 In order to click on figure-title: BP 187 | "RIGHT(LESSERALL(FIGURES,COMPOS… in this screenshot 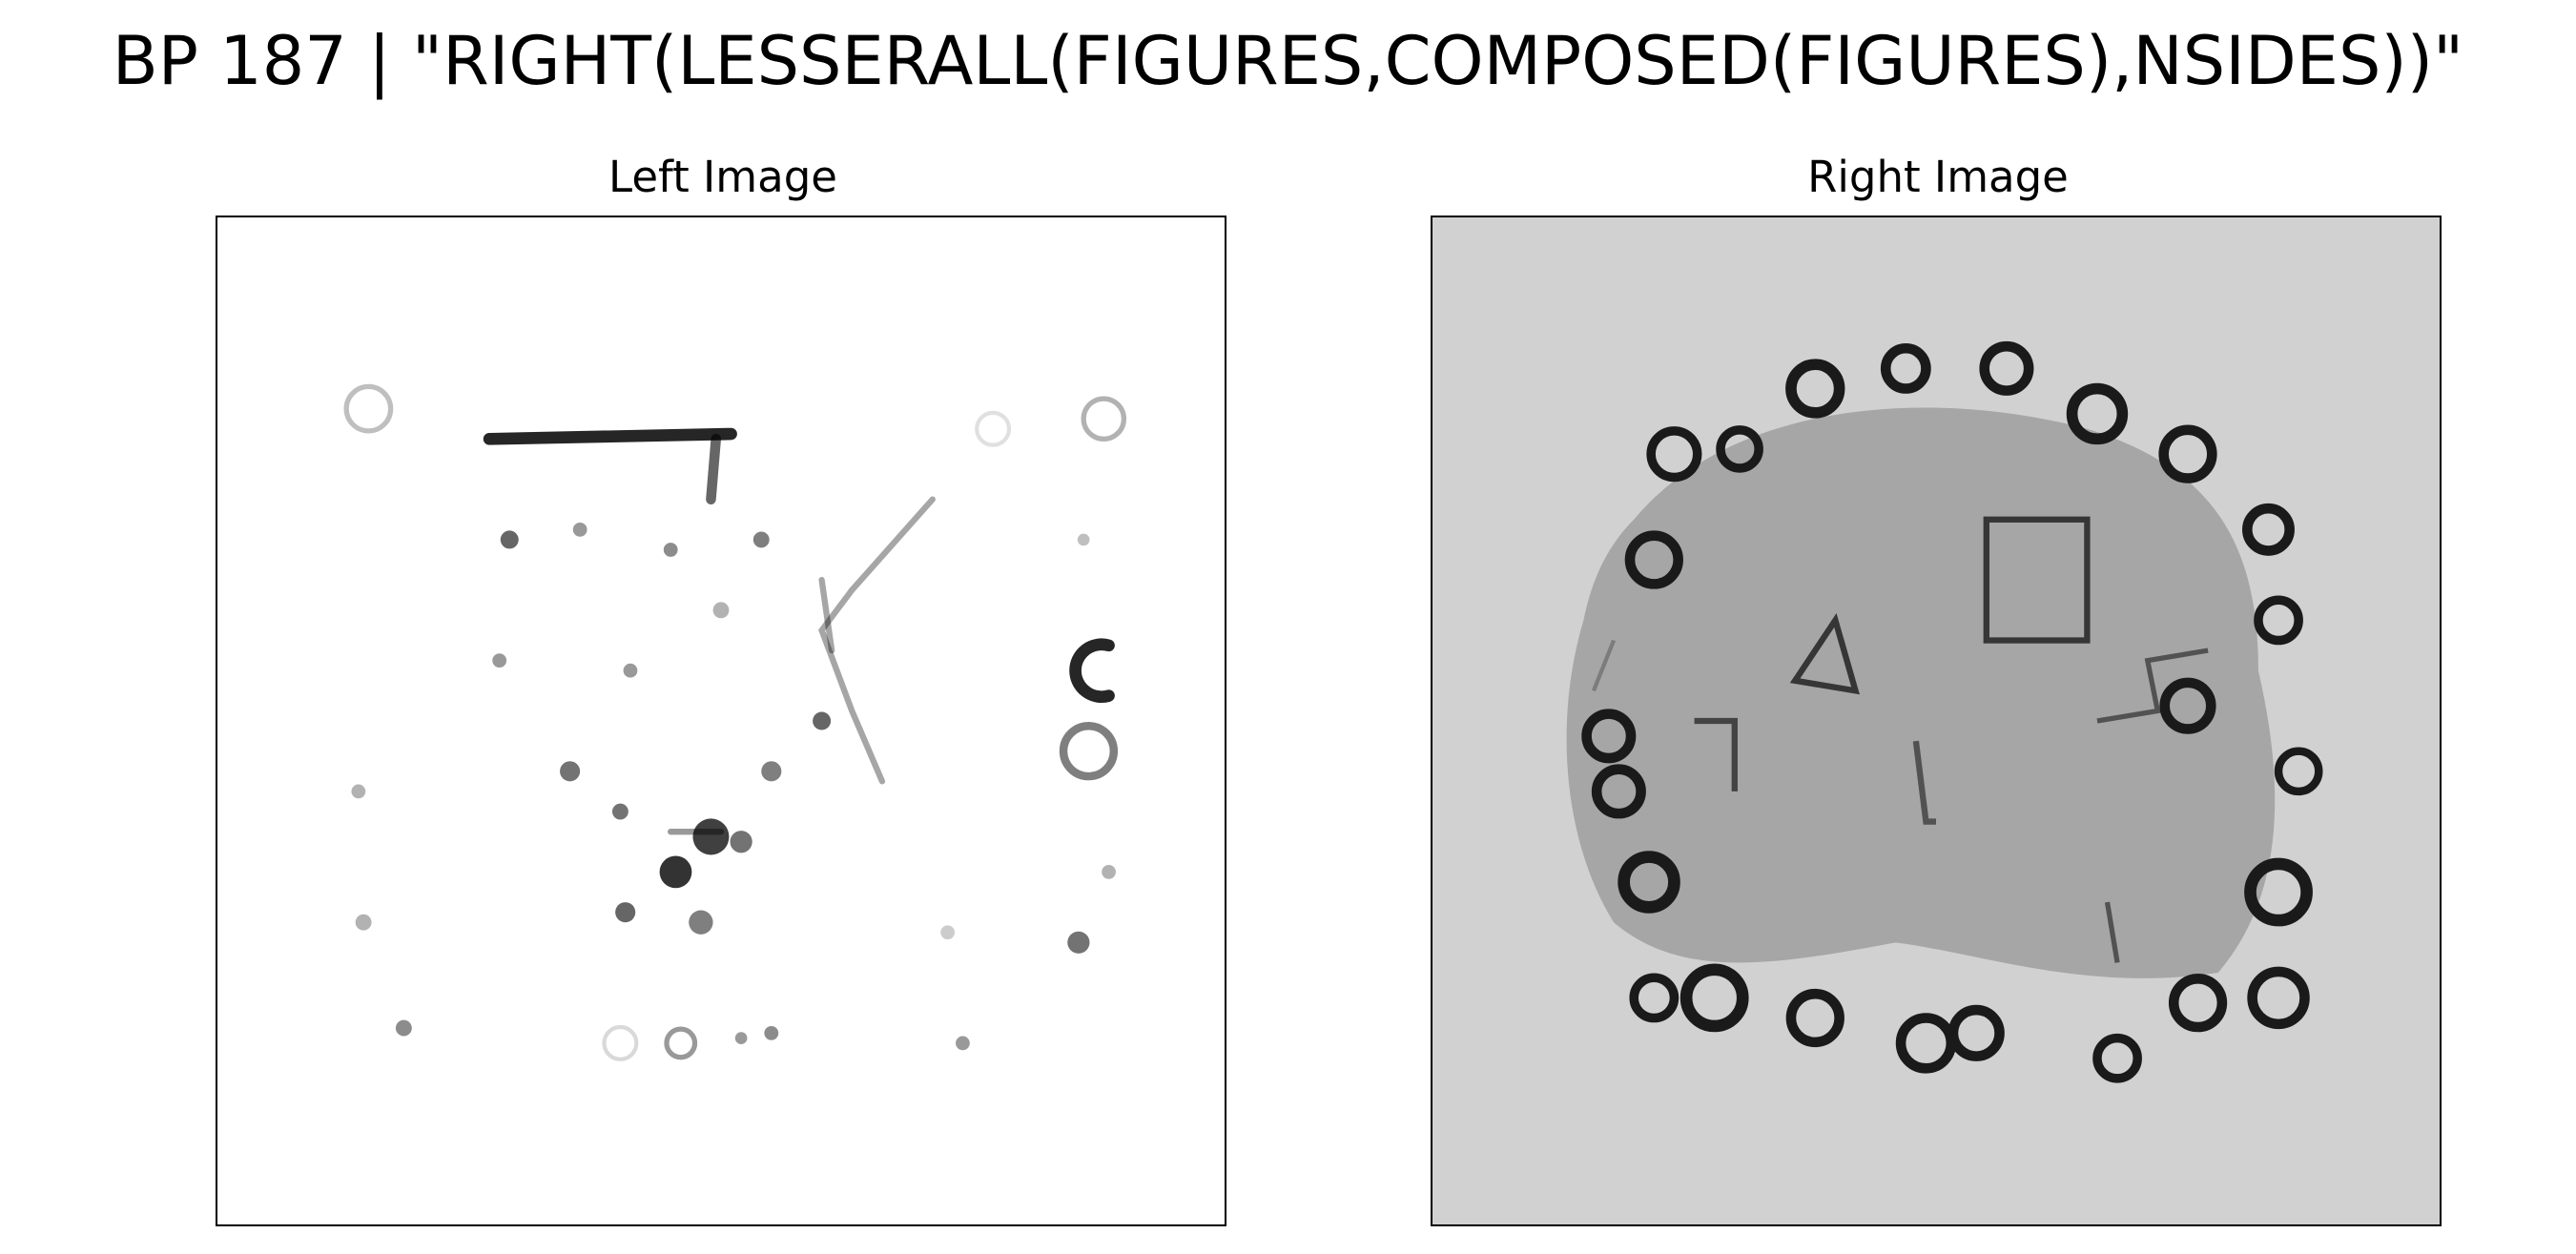, I will do `click(1288, 61)`.